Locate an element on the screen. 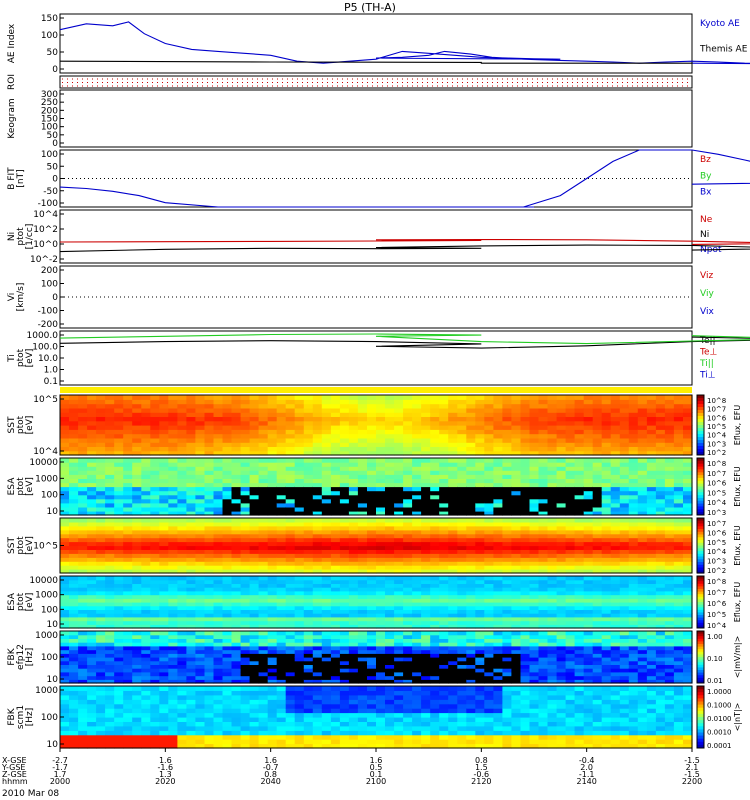 The height and width of the screenshot is (800, 750). ytick-label-esa_ion-0: 10000 is located at coordinates (43, 463).